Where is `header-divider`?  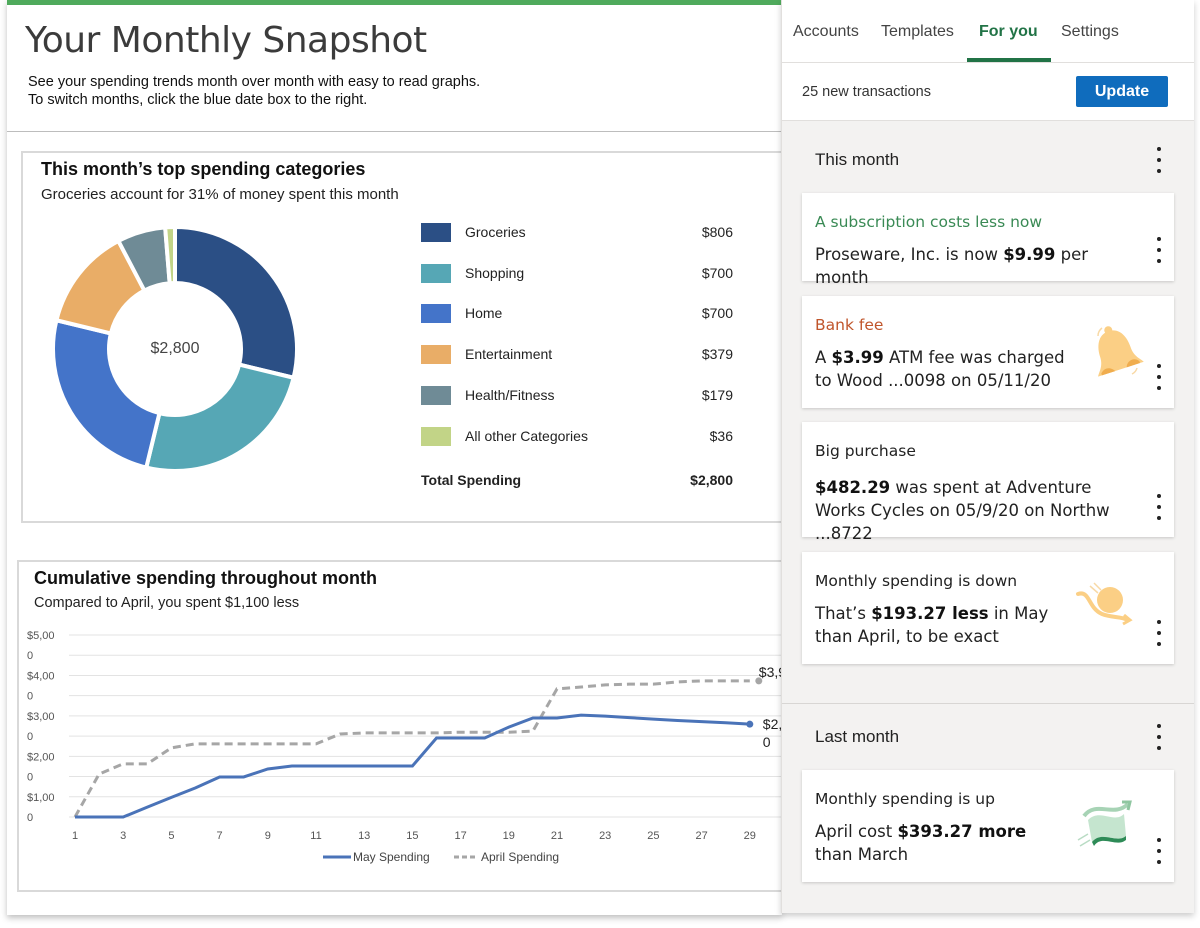
header-divider is located at coordinates (394, 131).